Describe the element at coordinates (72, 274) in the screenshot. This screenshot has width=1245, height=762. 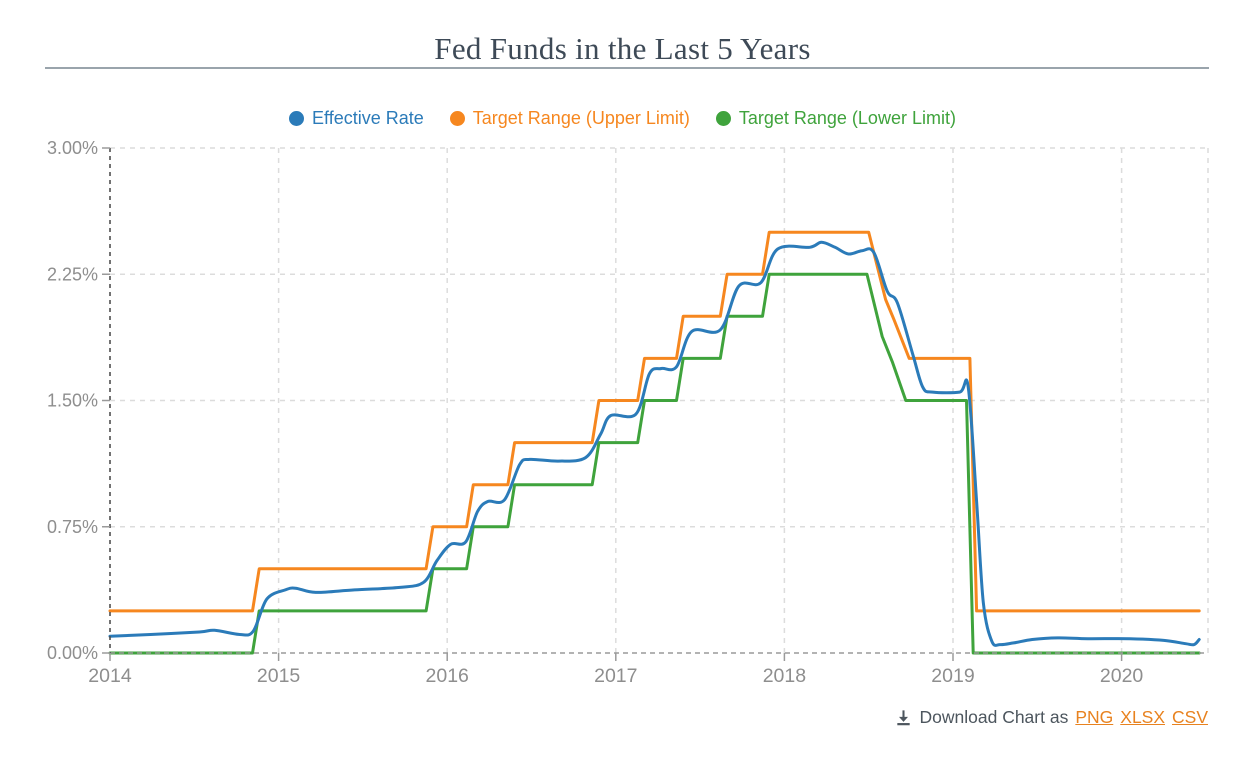
I see `y-axis-label: 2.25%` at that location.